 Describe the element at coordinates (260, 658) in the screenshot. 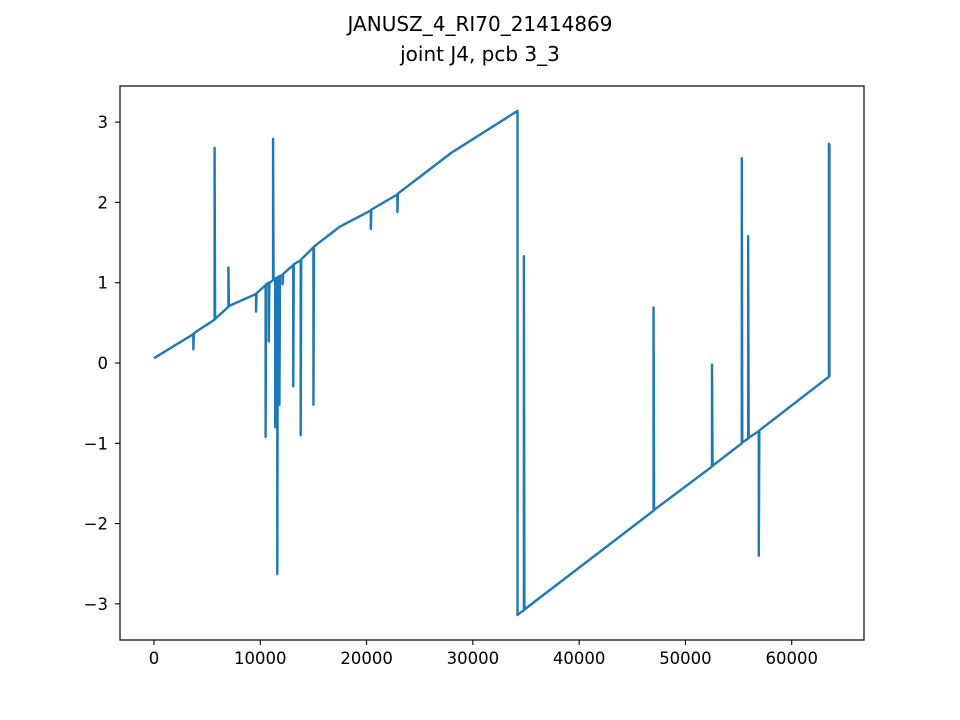

I see `x-tick-label: 10000` at that location.